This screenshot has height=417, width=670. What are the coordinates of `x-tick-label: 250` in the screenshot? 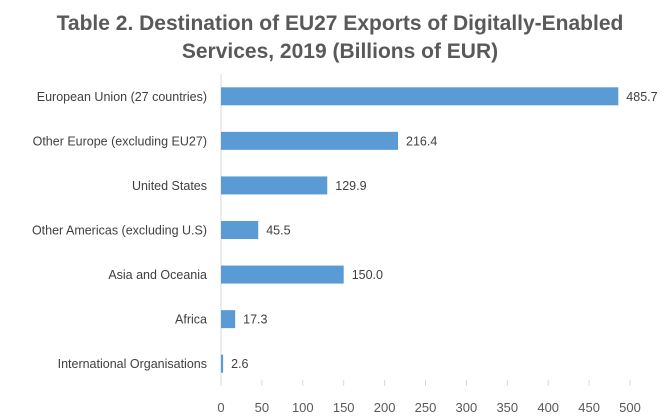 It's located at (426, 407).